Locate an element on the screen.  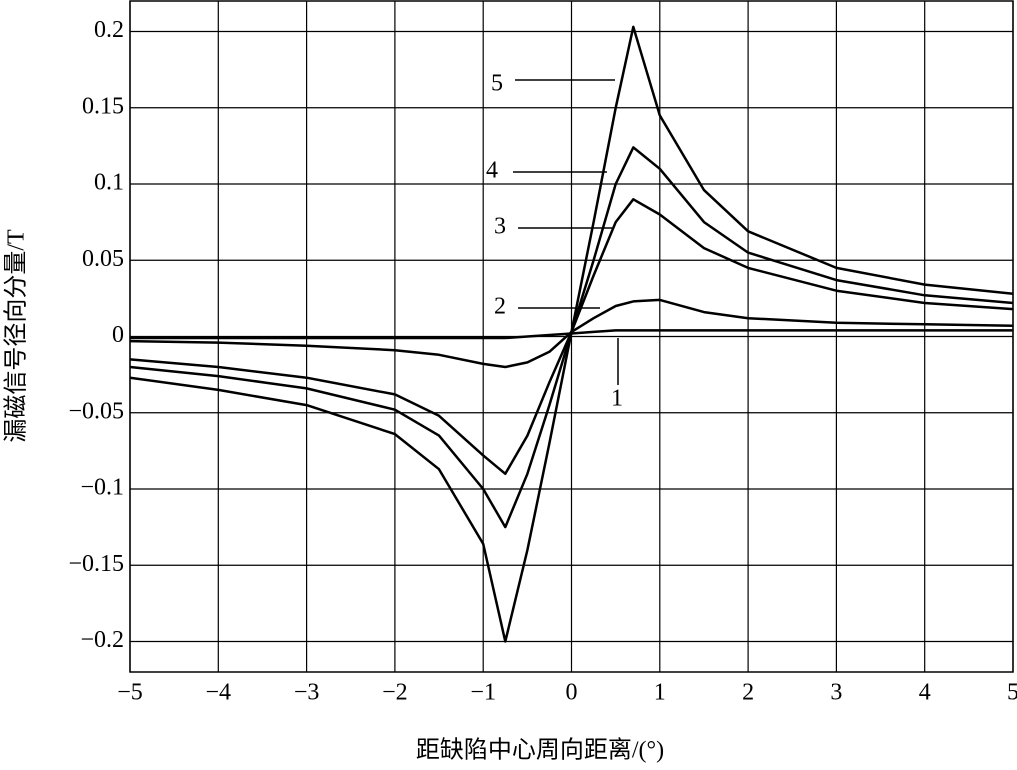
y-tick-label: 0.2 is located at coordinates (109, 30).